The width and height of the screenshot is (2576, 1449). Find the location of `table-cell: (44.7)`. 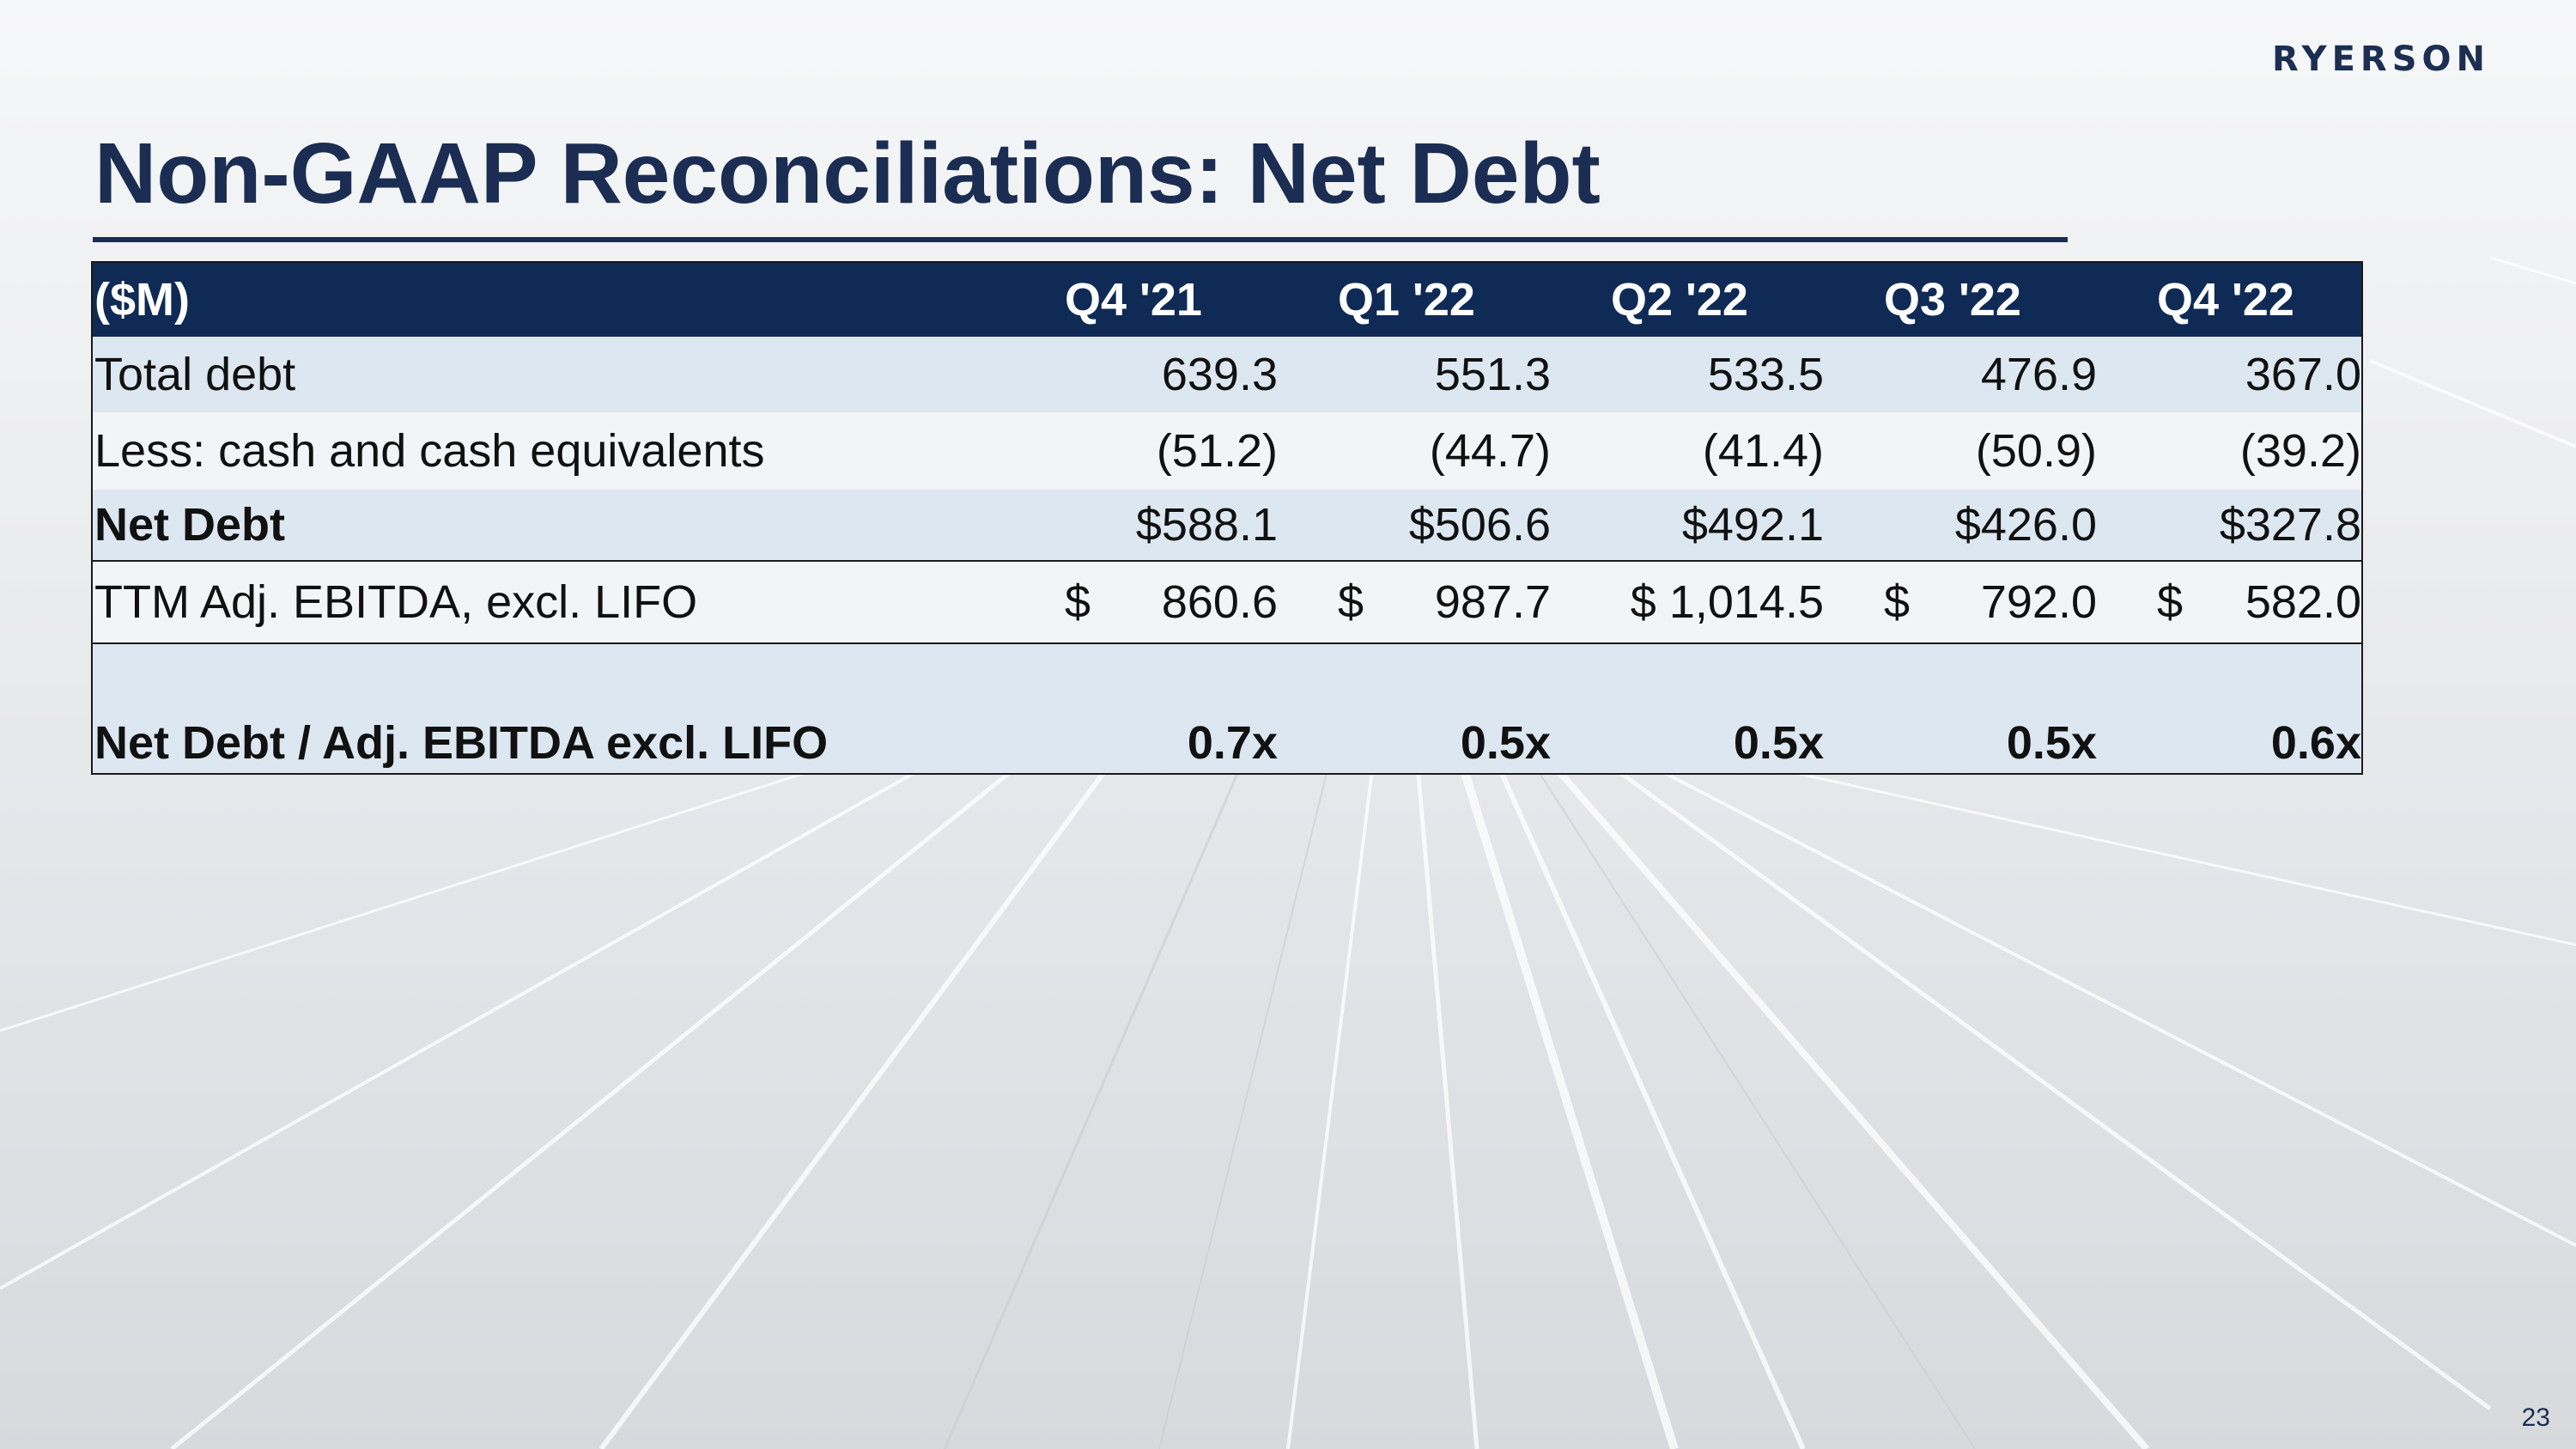

table-cell: (44.7) is located at coordinates (1490, 451).